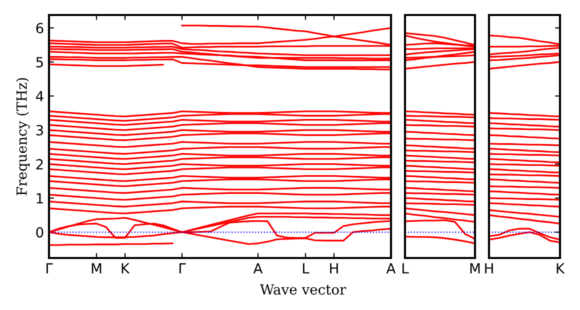 The width and height of the screenshot is (580, 310). What do you see at coordinates (40, 96) in the screenshot?
I see `y-tick-label: 4` at bounding box center [40, 96].